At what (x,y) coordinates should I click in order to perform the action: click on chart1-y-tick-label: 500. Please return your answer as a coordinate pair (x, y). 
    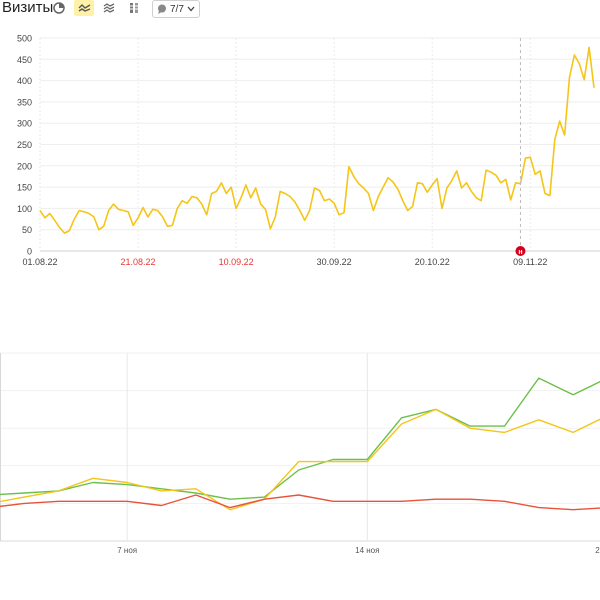
    Looking at the image, I should click on (24, 39).